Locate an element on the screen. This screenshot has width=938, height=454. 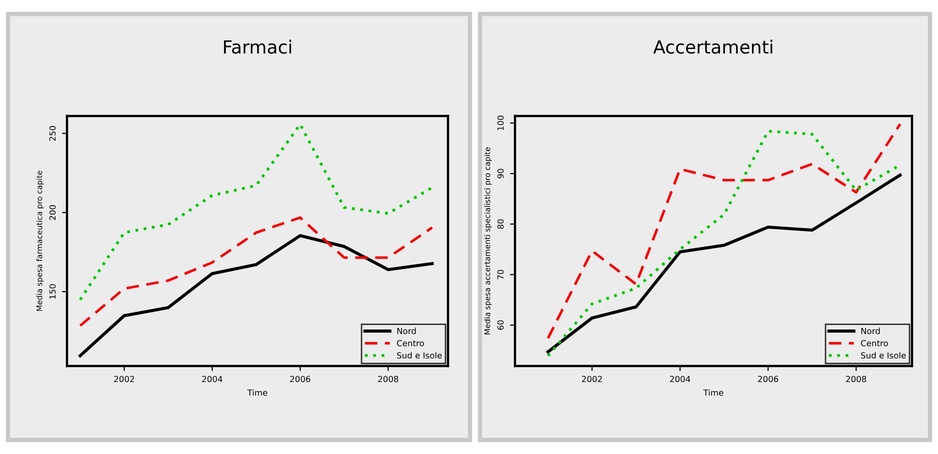
y-tick-label: 60 is located at coordinates (500, 325).